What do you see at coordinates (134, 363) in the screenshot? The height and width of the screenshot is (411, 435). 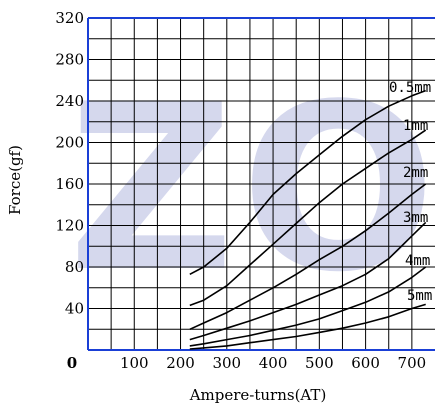 I see `x-tick-label: 100` at bounding box center [134, 363].